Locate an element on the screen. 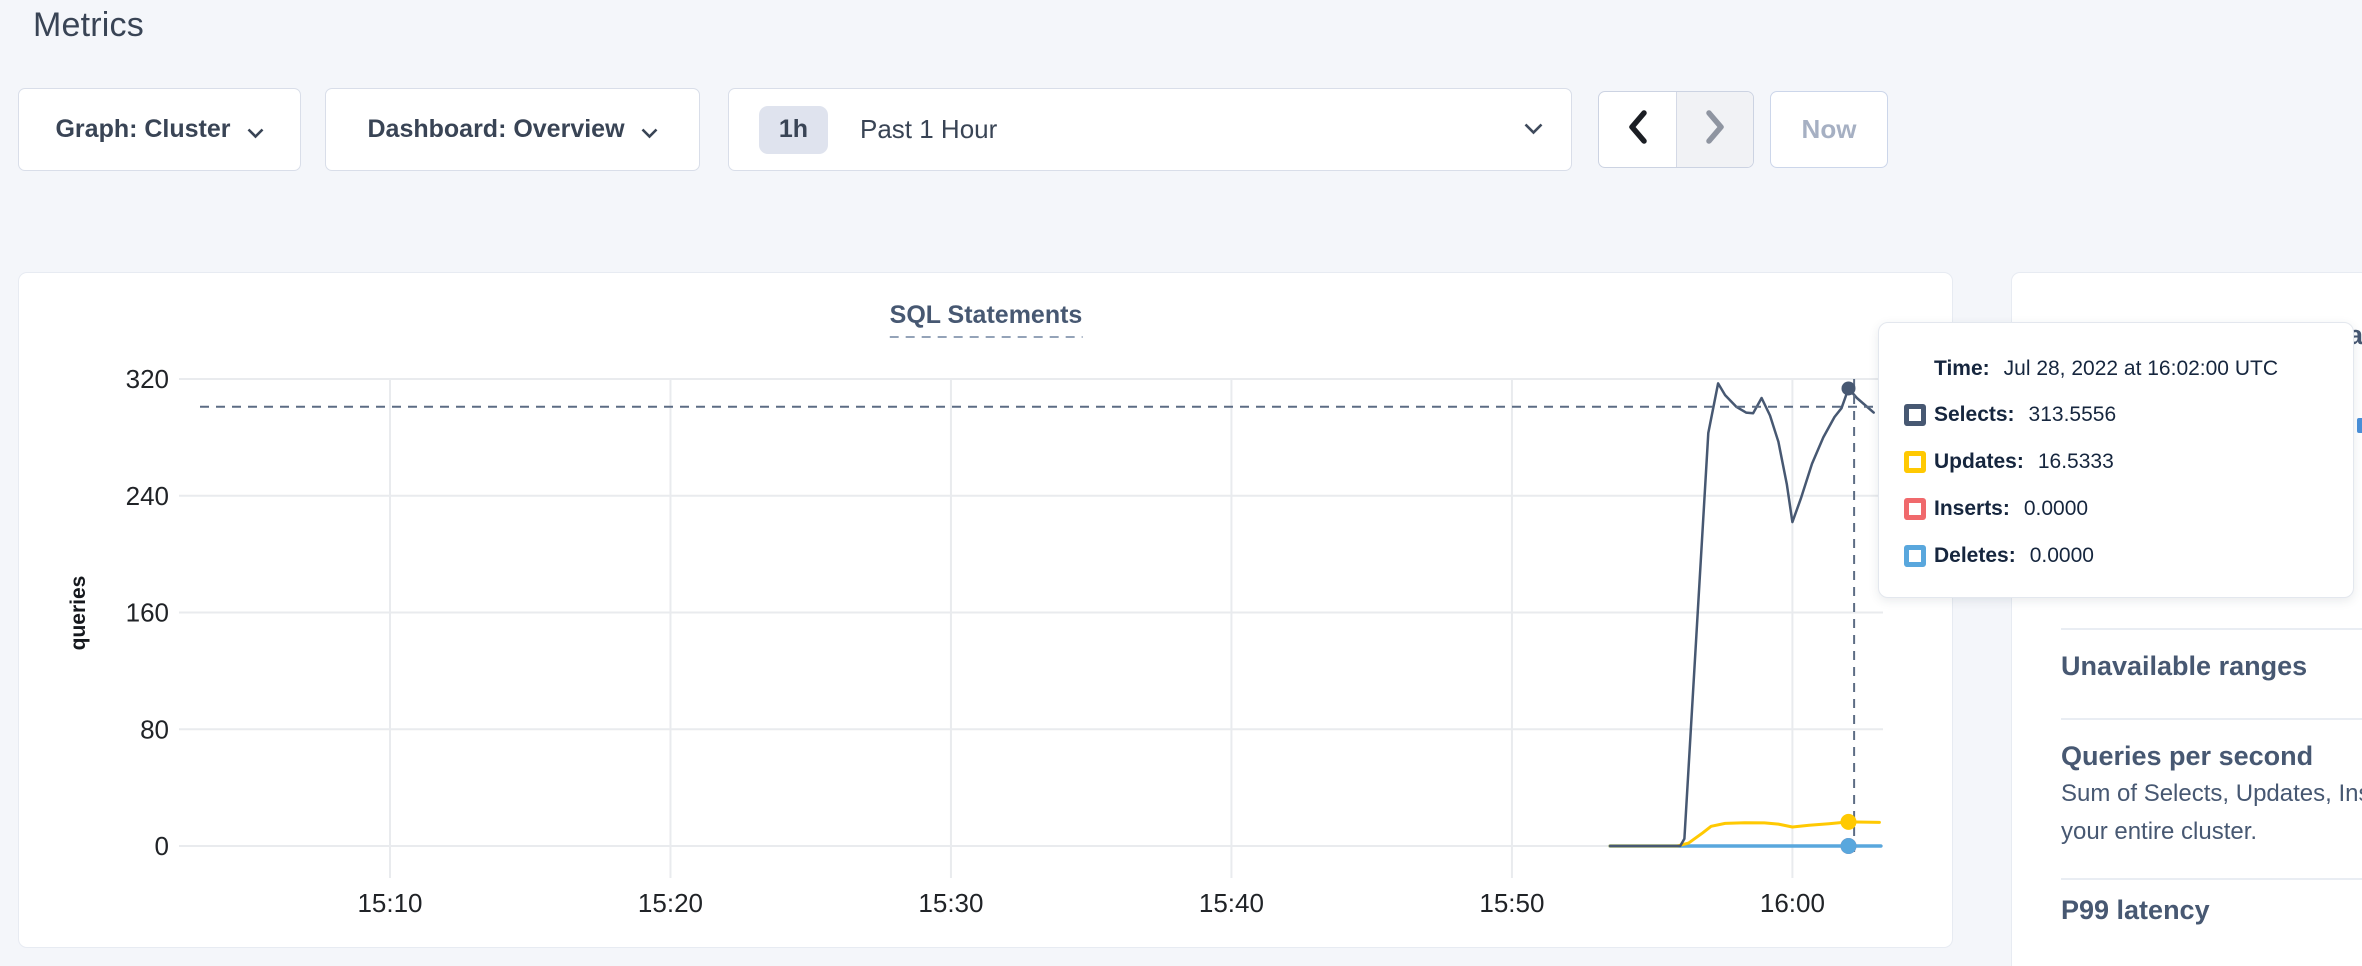  graph-scope-dropdown-label: Graph: Cluster is located at coordinates (143, 129).